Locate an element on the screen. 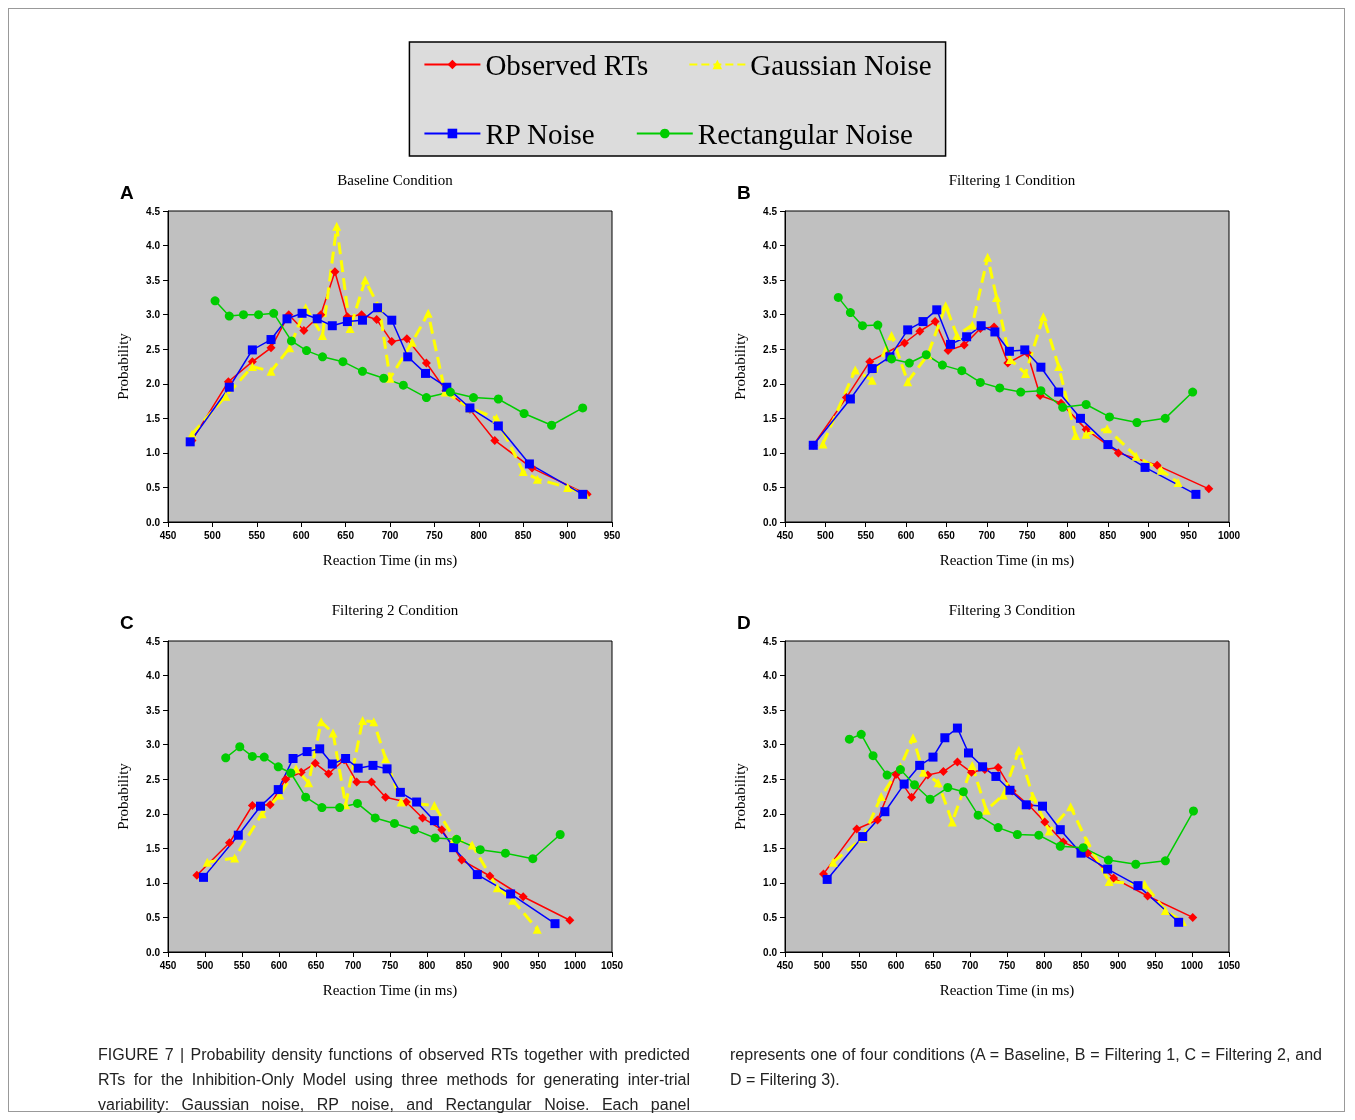  text: FIGURE 7 | Probability density functions of observed RTs together with predicted RTs for the Inhibition-Only Model using three methods for generating inter-trial variability: Gaussian noise, RP noise, and Rectangular Noise. Each panel represents one of four conditions (A = Baseline, B = Filtering 1, C = Filtering 2, and D = Filtering 3). is located at coordinates (710, 1079).